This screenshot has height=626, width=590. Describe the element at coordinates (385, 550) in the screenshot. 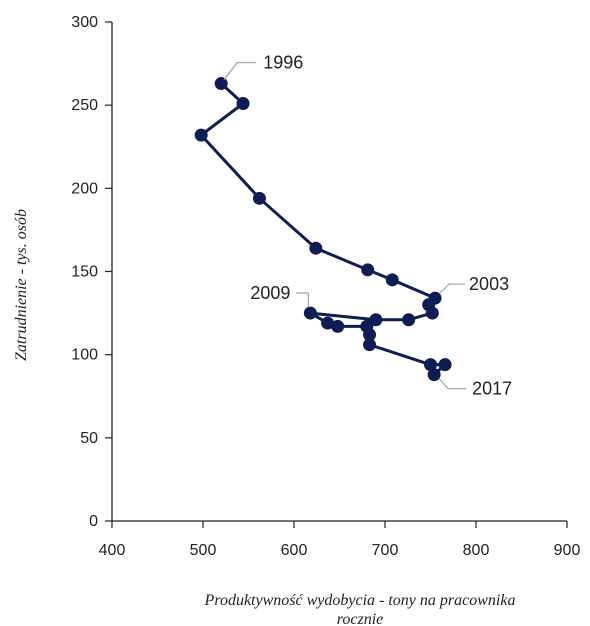

I see `x-tick-label: 700` at that location.